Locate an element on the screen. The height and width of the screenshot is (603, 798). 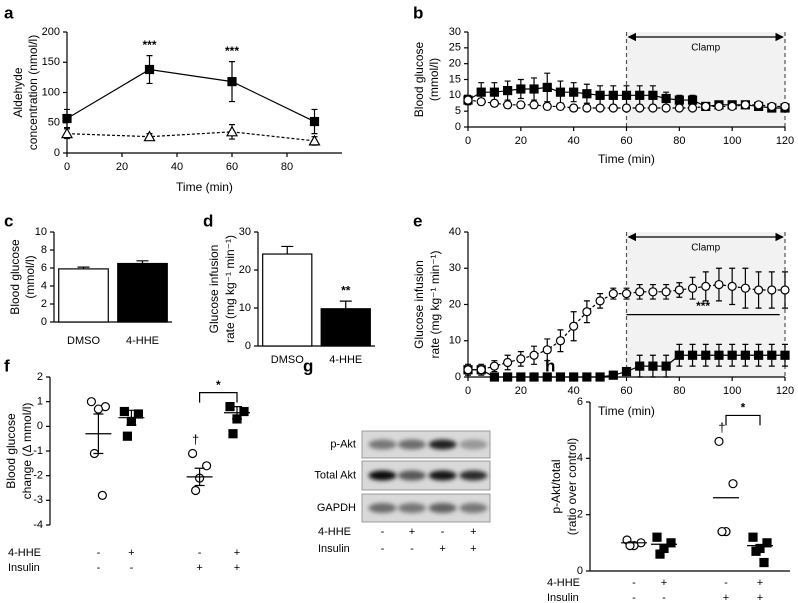
series-line is located at coordinates (190, 136).